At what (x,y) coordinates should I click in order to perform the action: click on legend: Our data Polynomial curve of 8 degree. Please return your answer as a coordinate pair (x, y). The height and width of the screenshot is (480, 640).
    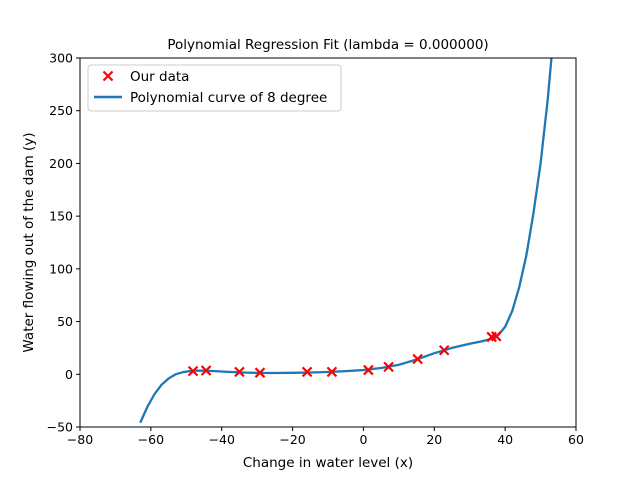
    Looking at the image, I should click on (214, 88).